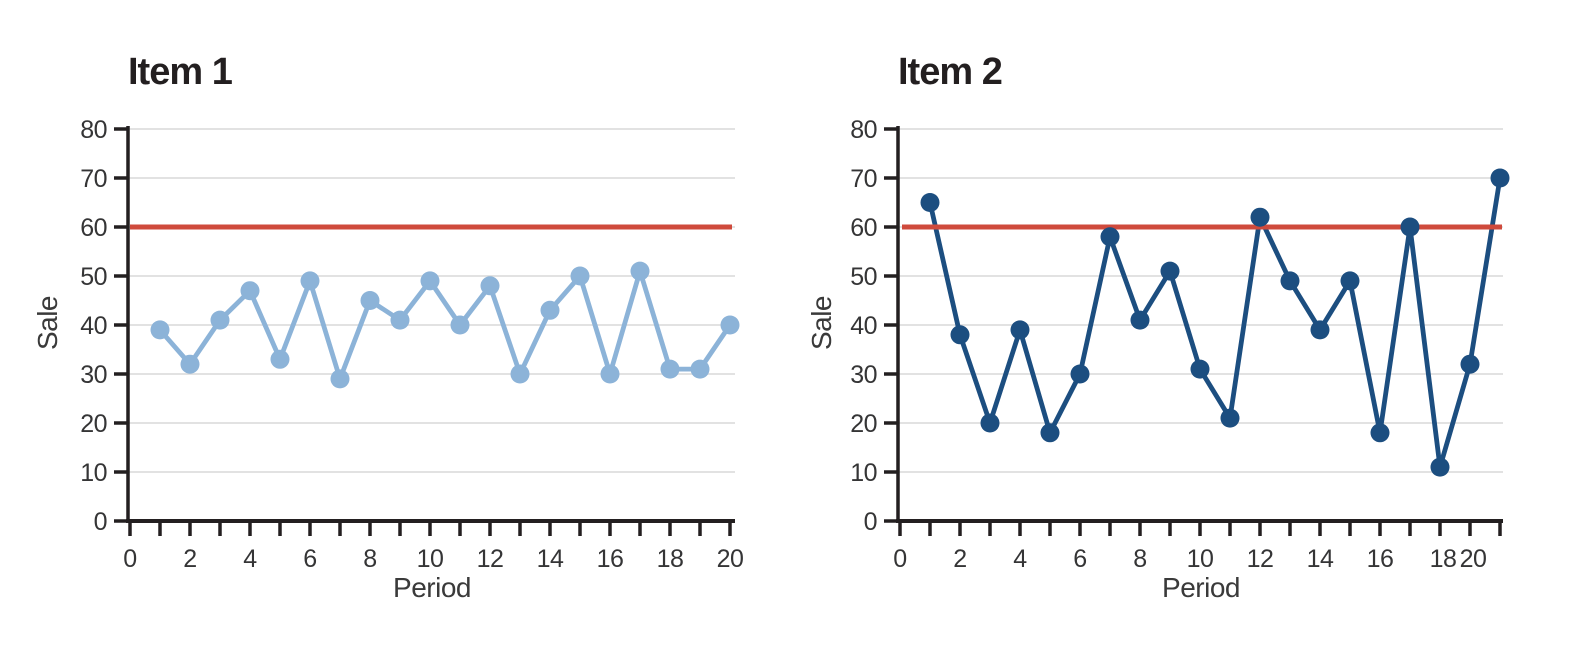 Image resolution: width=1574 pixels, height=650 pixels. What do you see at coordinates (180, 72) in the screenshot?
I see `chart-title: Item 1` at bounding box center [180, 72].